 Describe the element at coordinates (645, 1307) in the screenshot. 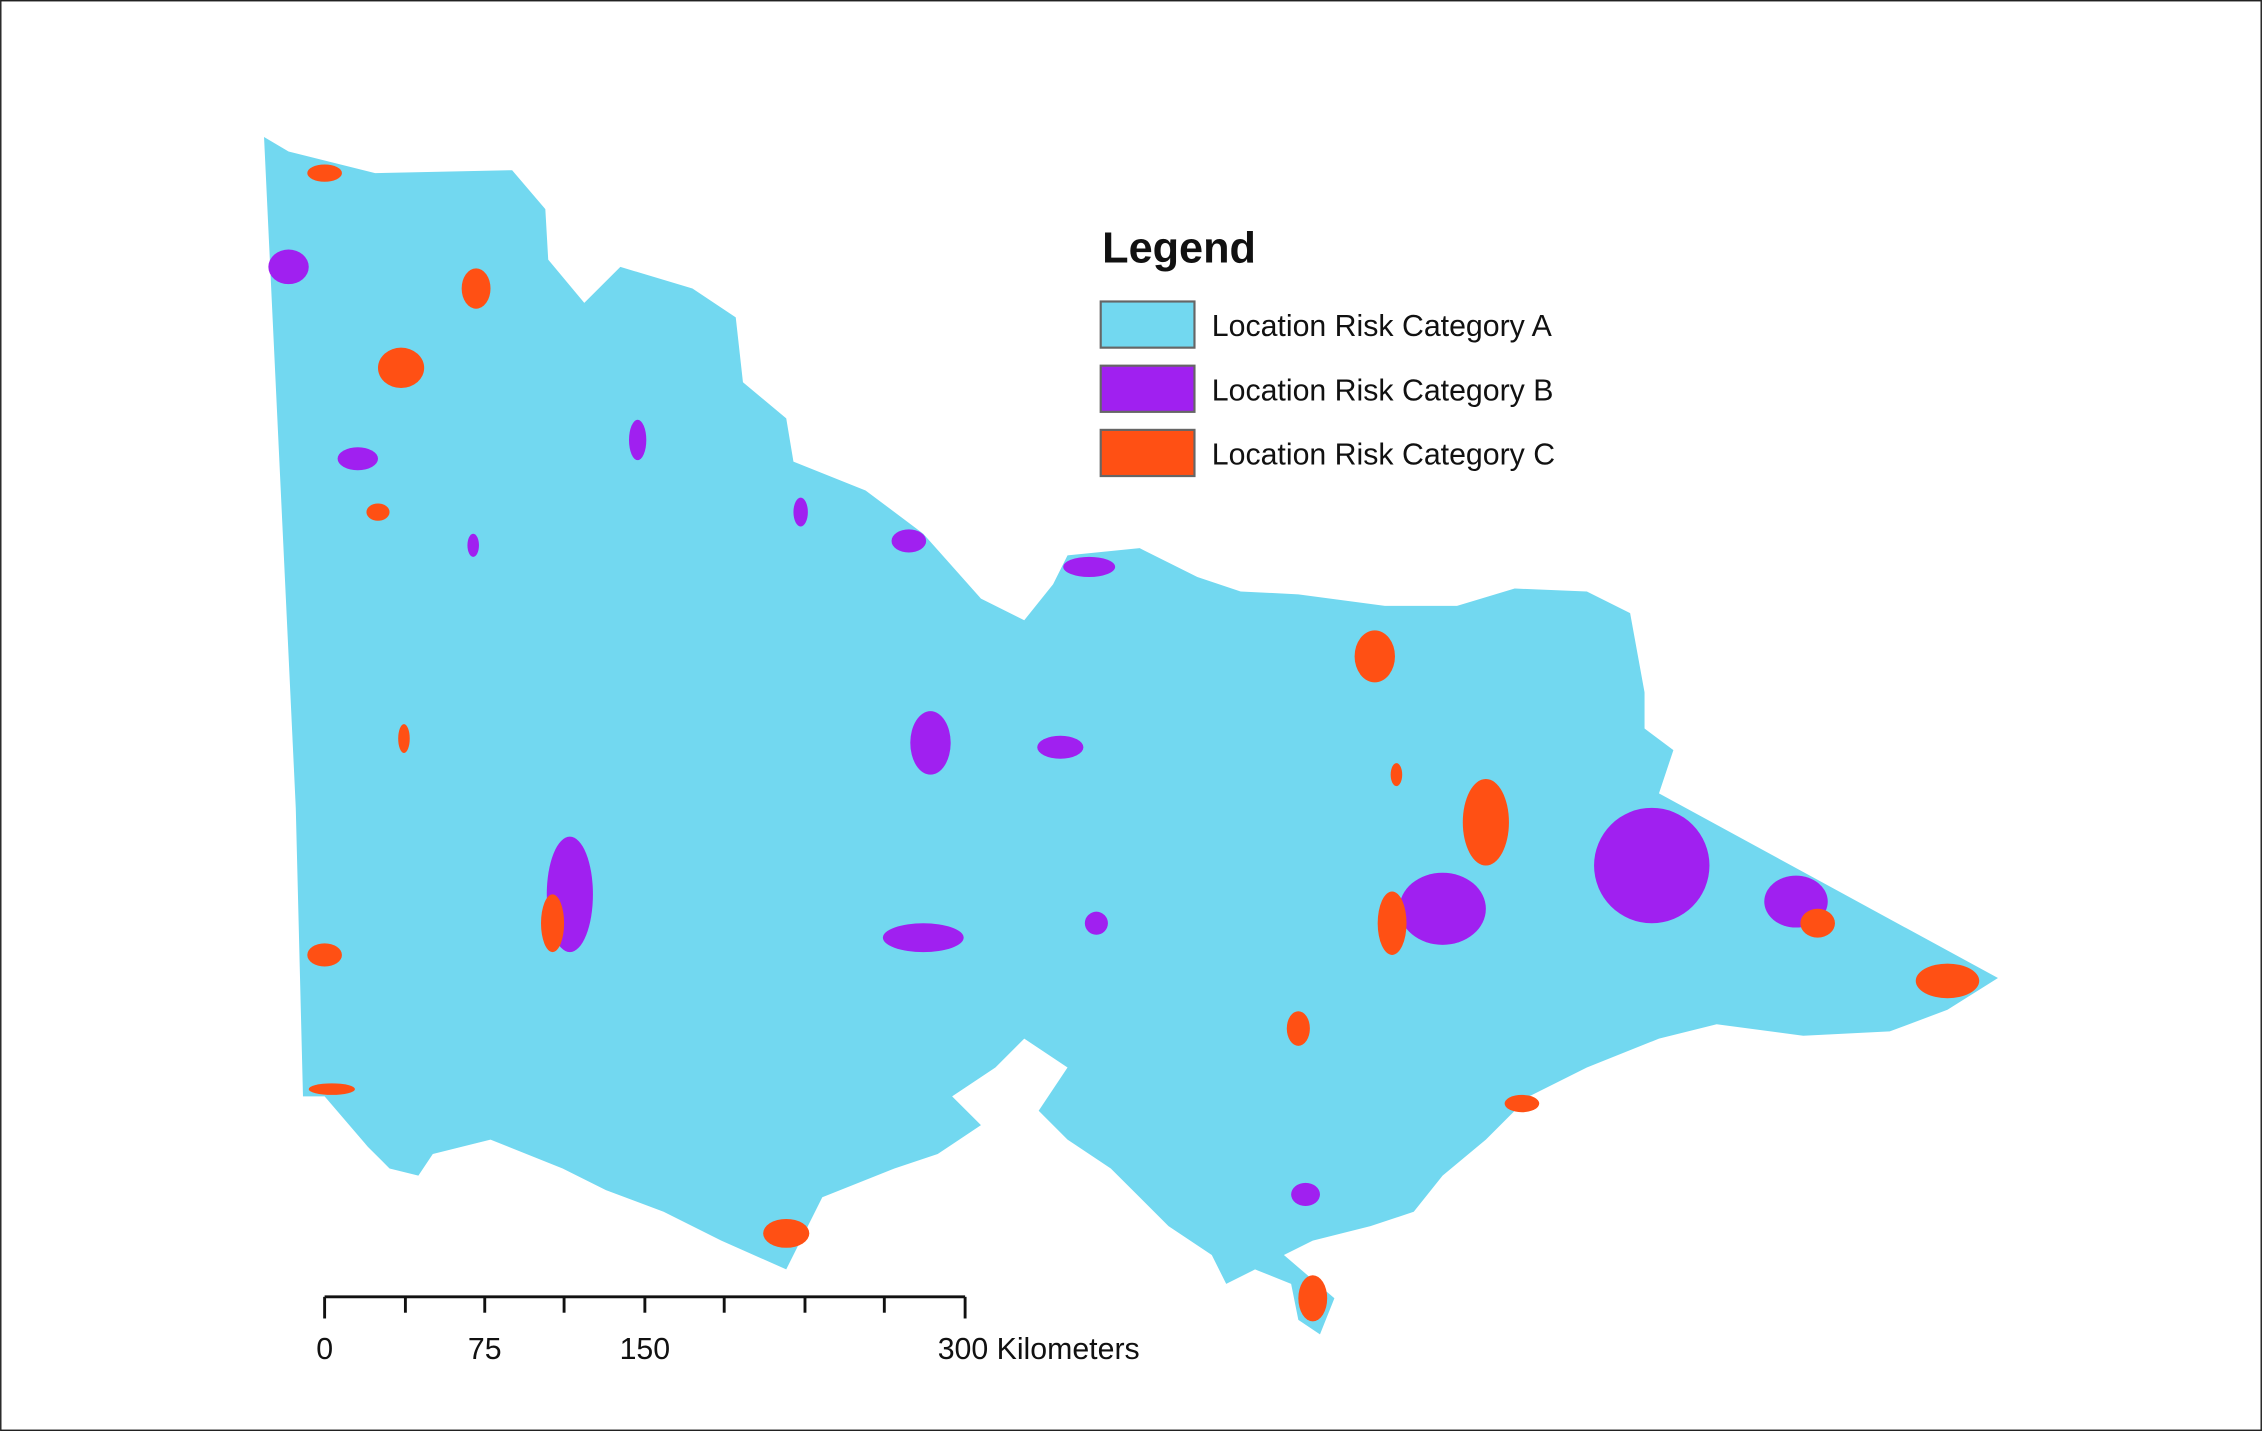

I see `scale-bar` at that location.